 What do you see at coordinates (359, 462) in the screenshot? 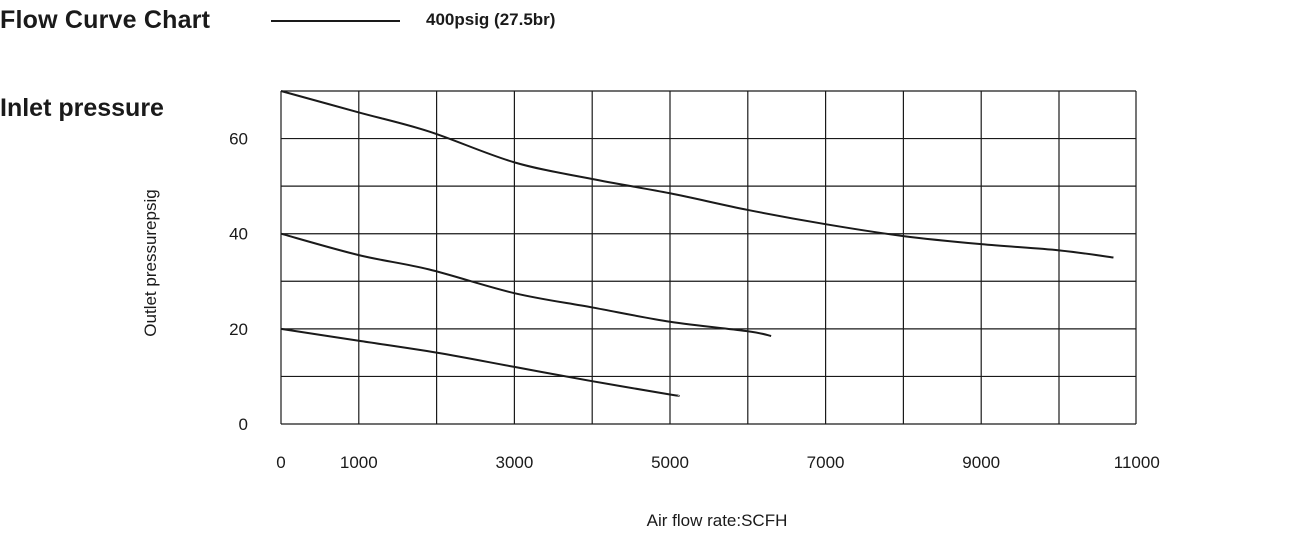
I see `x-tick-label: 1000` at bounding box center [359, 462].